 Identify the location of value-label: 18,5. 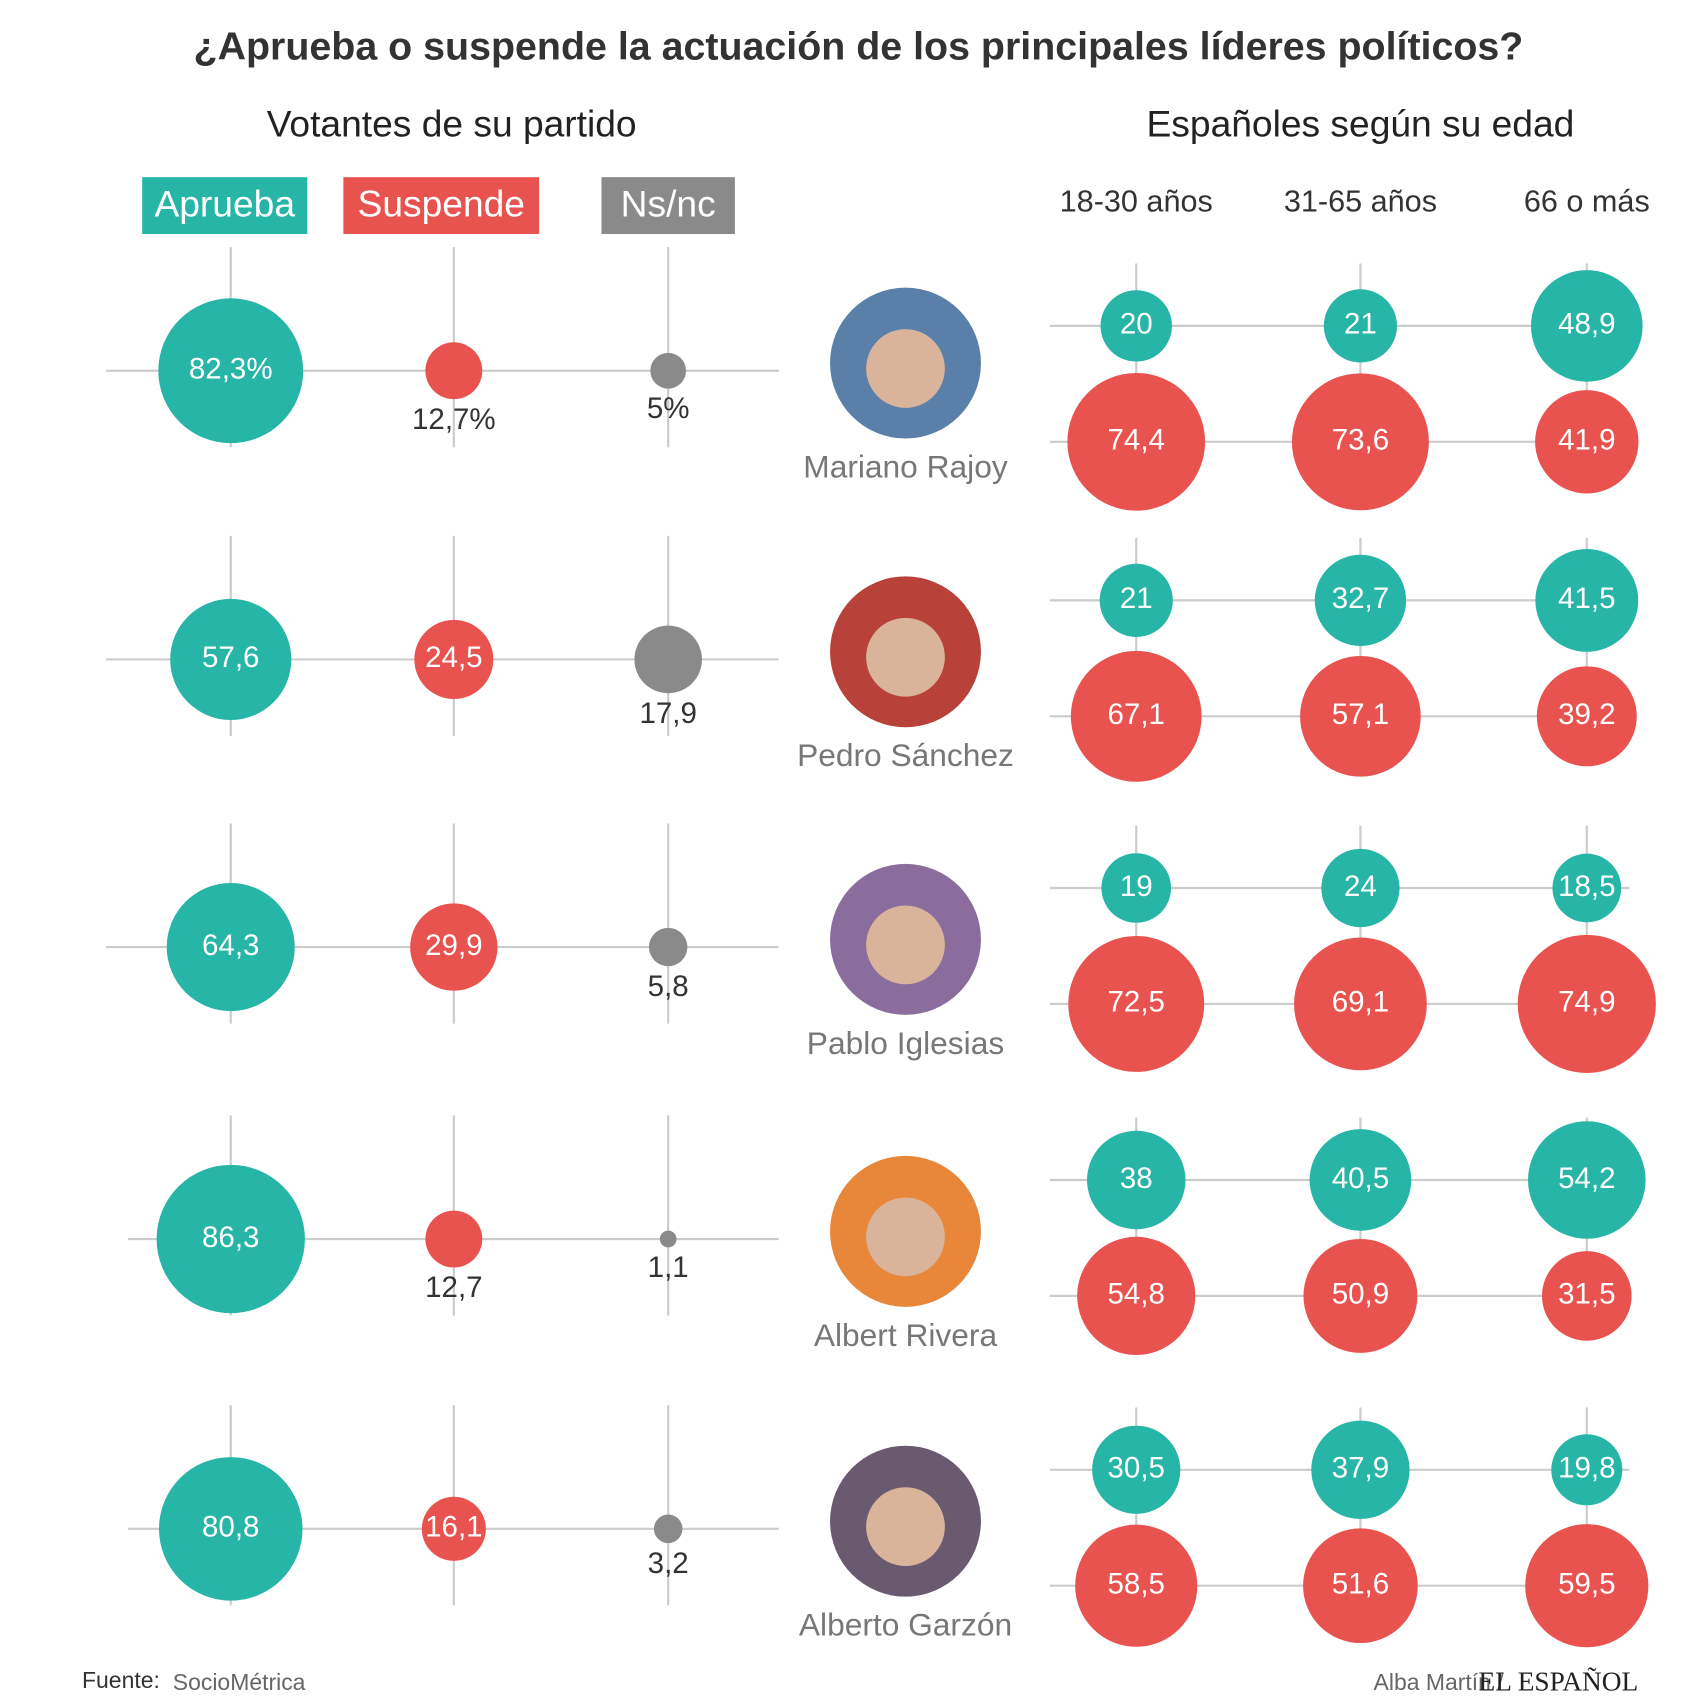
(1586, 886).